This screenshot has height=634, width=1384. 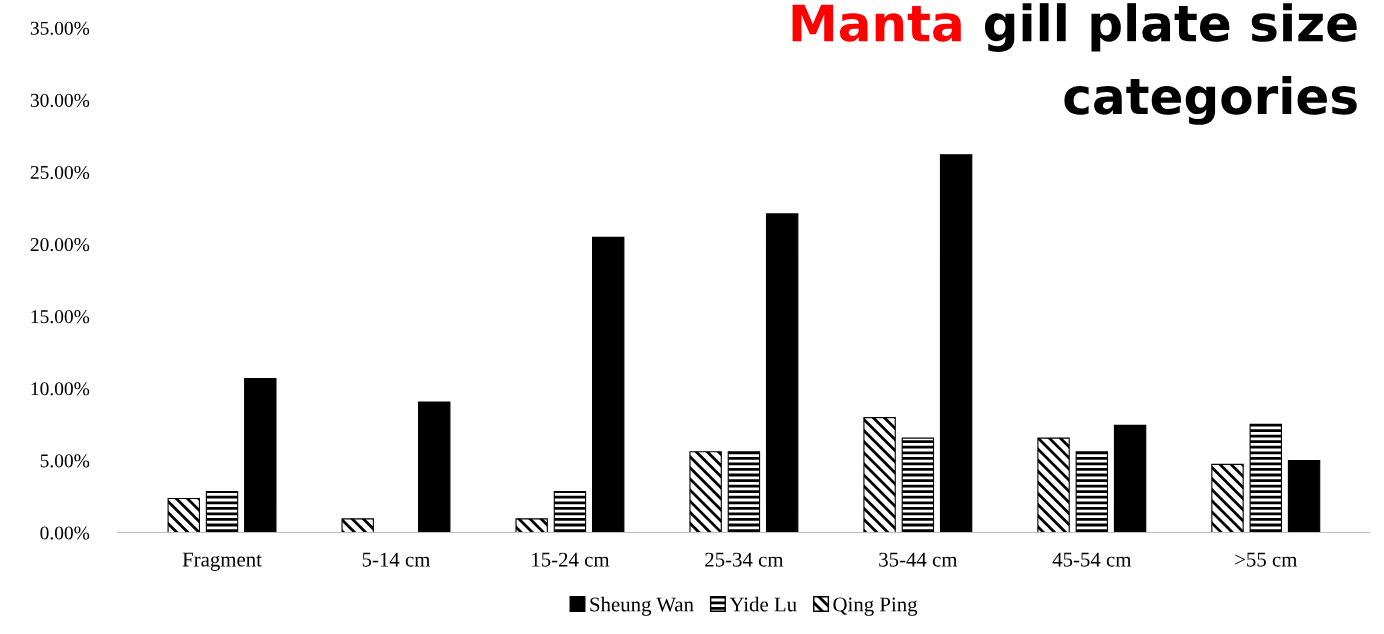 What do you see at coordinates (1092, 559) in the screenshot?
I see `x-tick-label: 45-54 cm` at bounding box center [1092, 559].